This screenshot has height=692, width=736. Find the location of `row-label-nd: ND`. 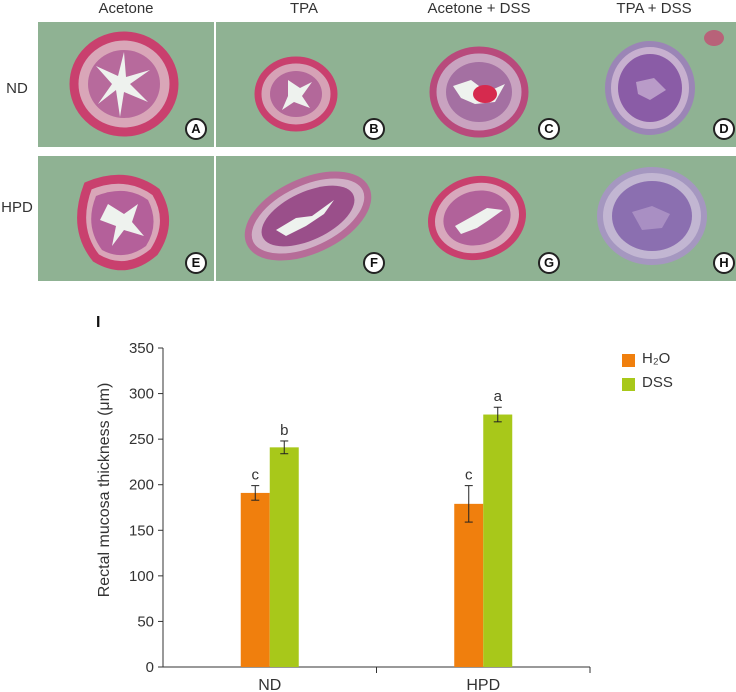

row-label-nd: ND is located at coordinates (17, 88).